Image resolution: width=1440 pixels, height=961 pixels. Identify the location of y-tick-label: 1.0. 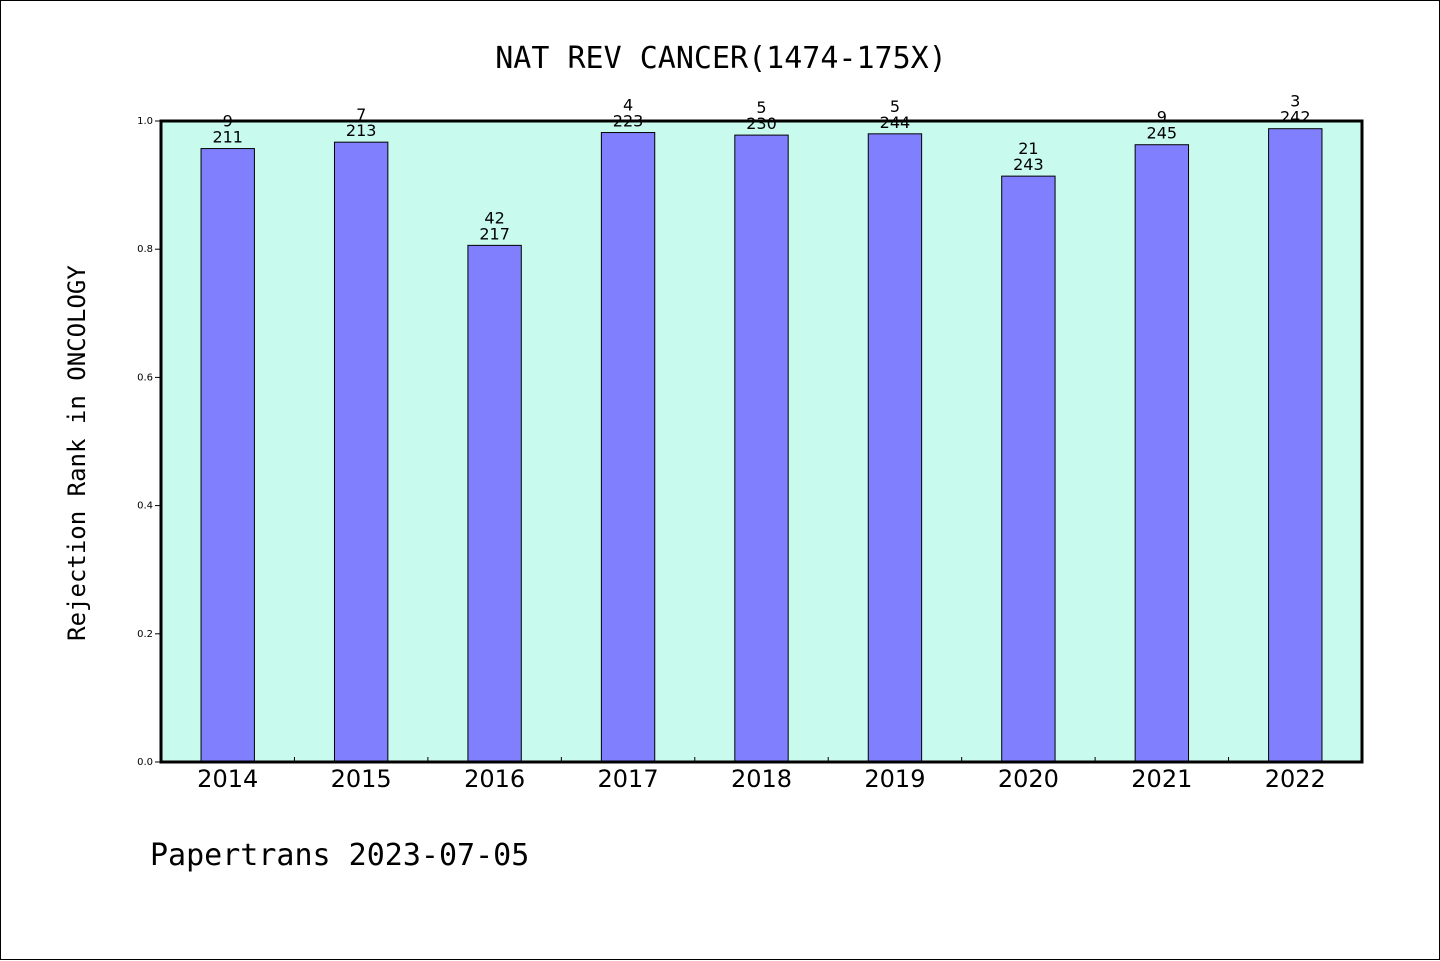
(145, 121).